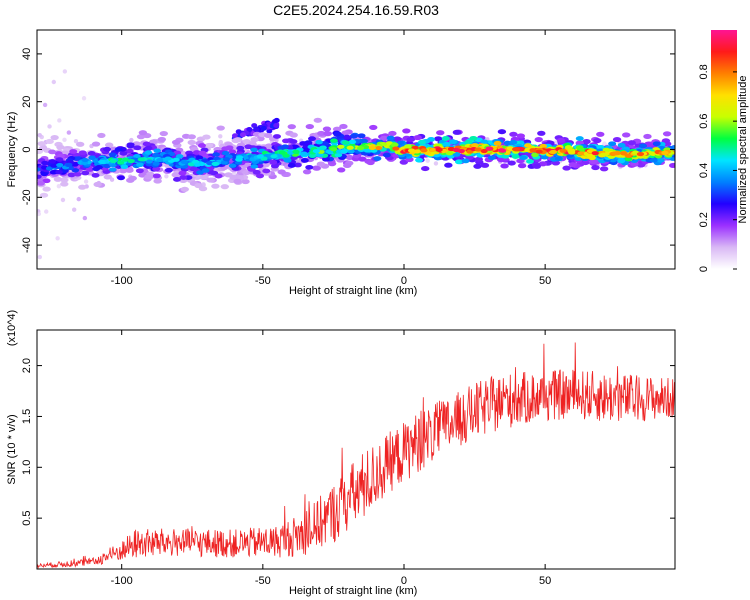 The image size is (750, 600). What do you see at coordinates (545, 281) in the screenshot?
I see `x-tick-label: 50` at bounding box center [545, 281].